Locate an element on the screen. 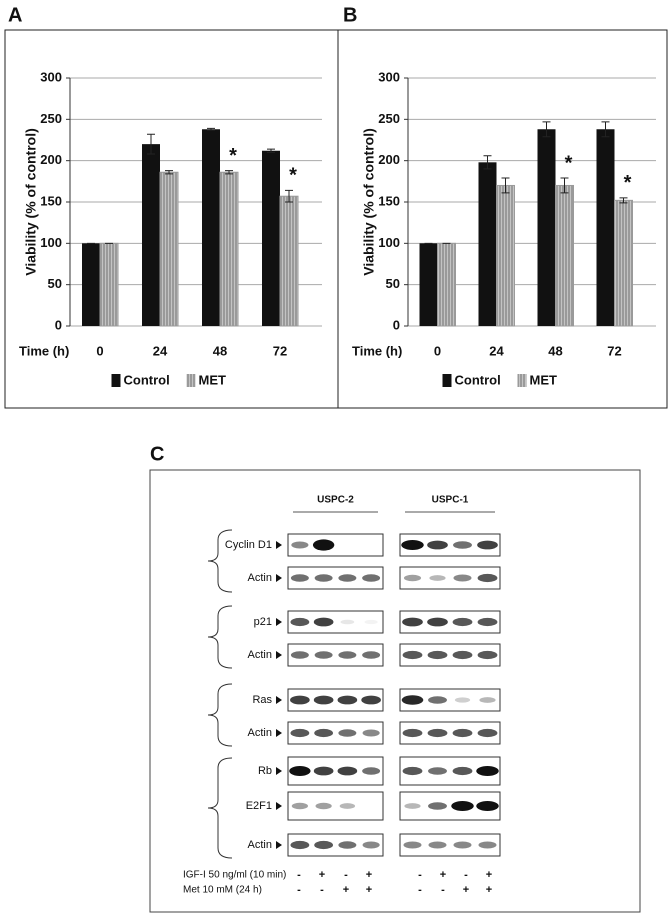  y-tick-label: 100 is located at coordinates (51, 242).